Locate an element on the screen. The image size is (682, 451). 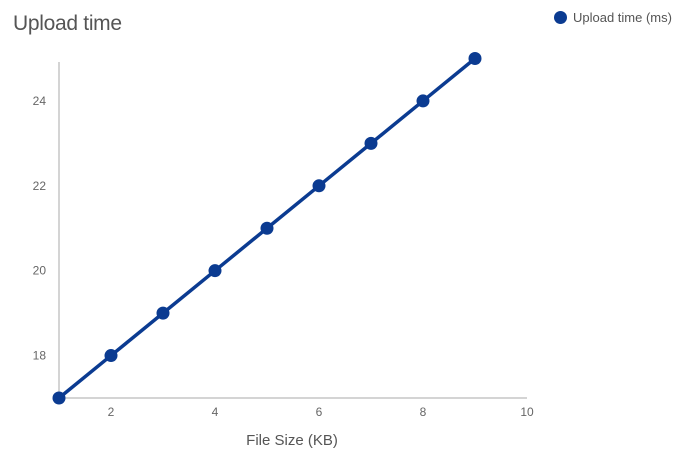
x-tick-label: 2 is located at coordinates (111, 412).